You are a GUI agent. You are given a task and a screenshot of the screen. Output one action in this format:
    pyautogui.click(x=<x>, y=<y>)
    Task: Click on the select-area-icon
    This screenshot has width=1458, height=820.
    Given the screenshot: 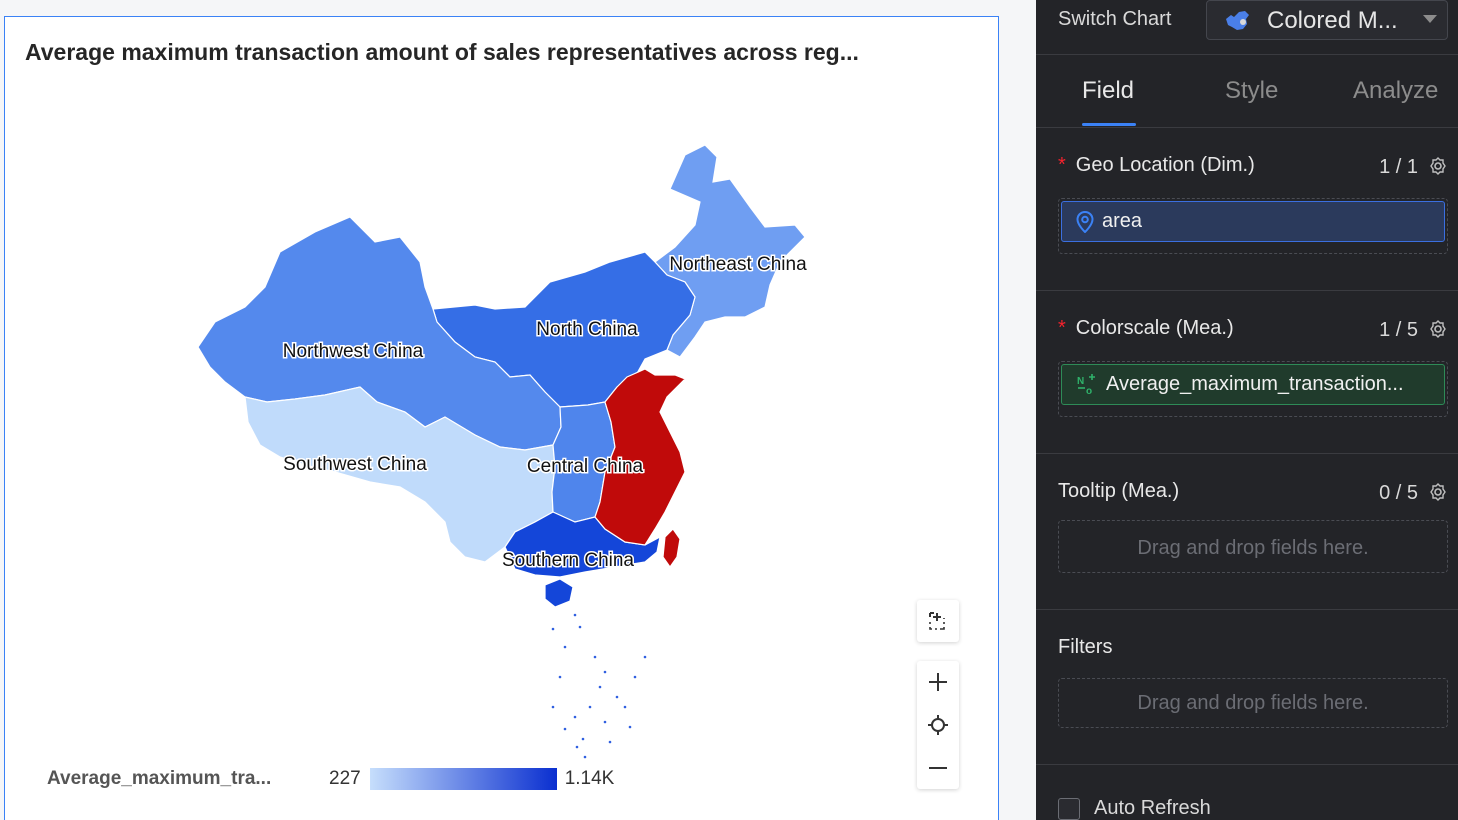 What is the action you would take?
    pyautogui.click(x=938, y=621)
    